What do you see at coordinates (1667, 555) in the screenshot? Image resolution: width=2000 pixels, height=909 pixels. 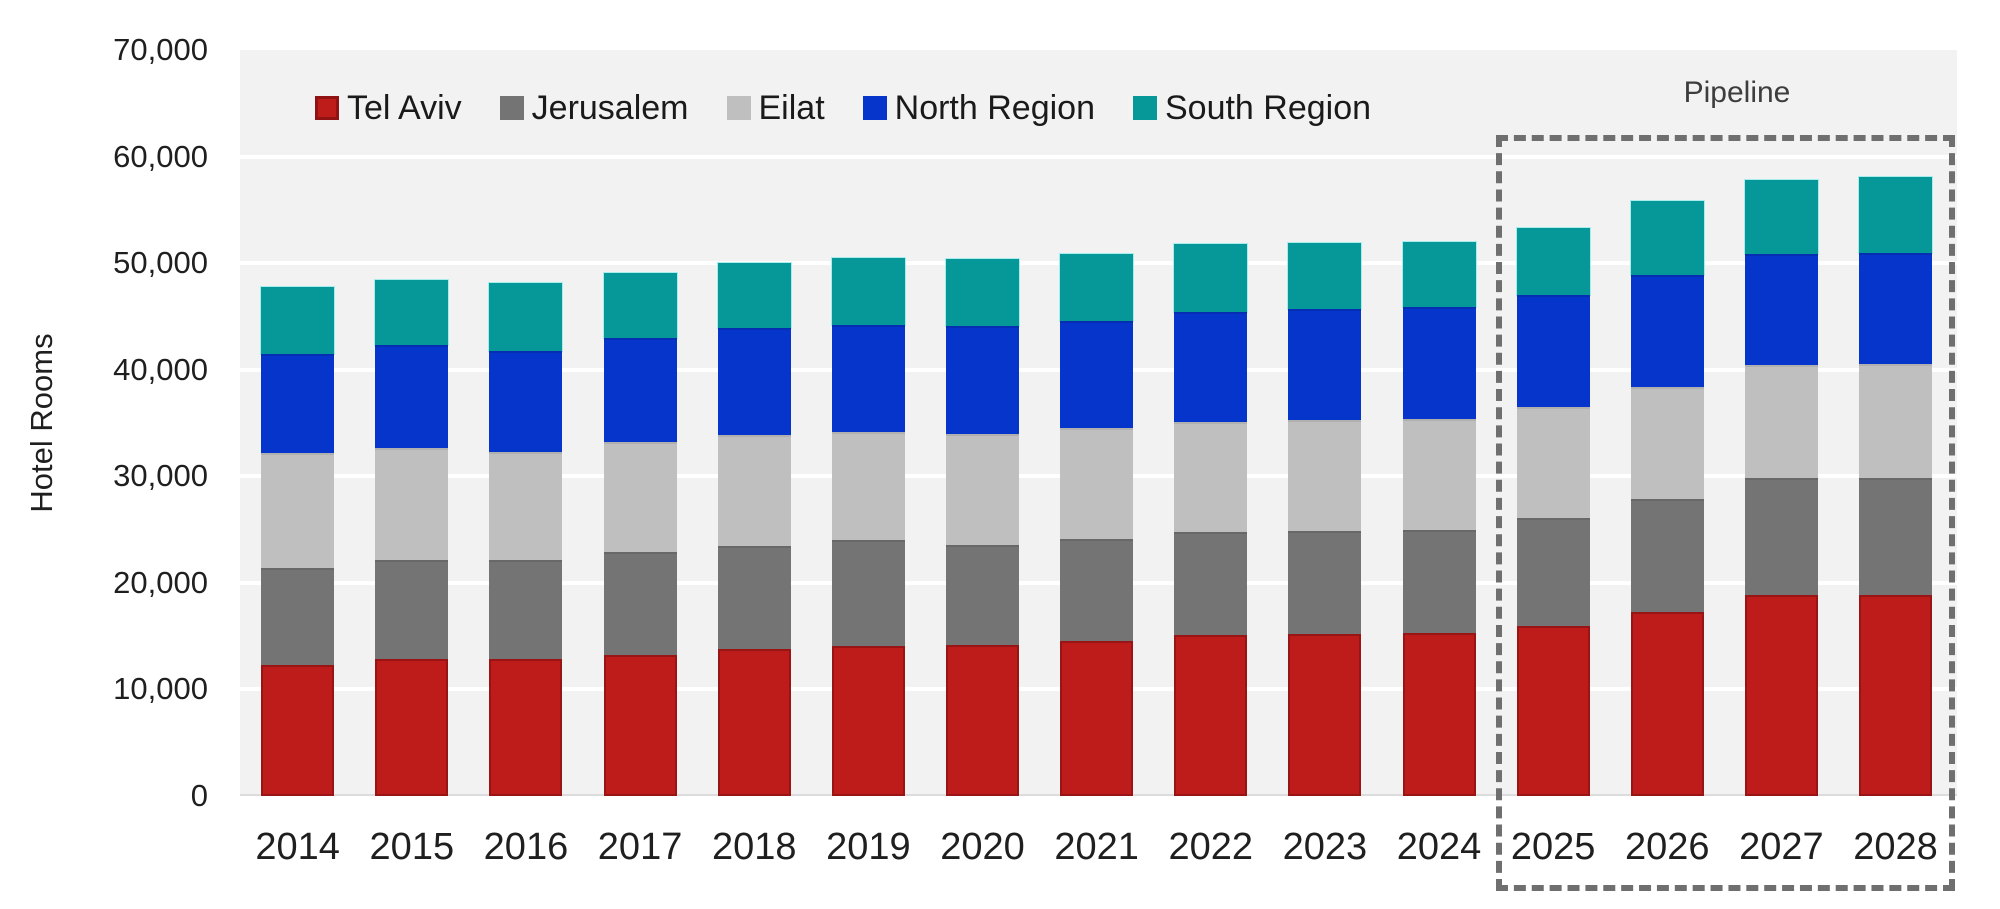 I see `bar-segment-jerusalem-2026` at bounding box center [1667, 555].